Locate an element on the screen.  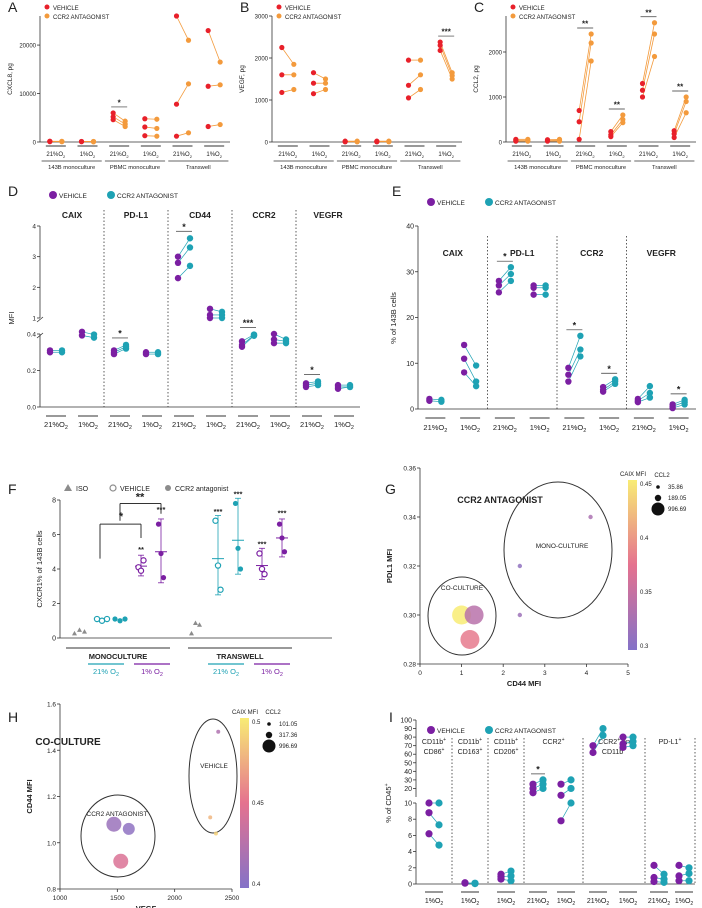
y-tick-label: 1000 is located at coordinates (496, 99).